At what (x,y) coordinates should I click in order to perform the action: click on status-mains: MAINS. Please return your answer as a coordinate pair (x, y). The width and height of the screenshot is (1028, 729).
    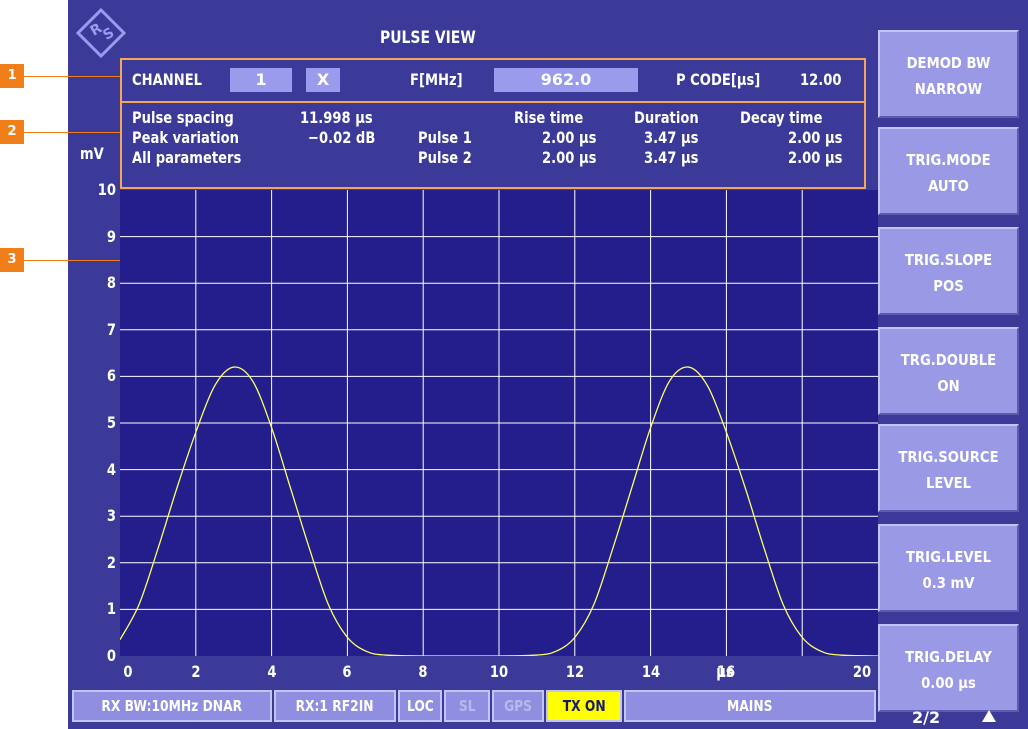
    Looking at the image, I should click on (750, 706).